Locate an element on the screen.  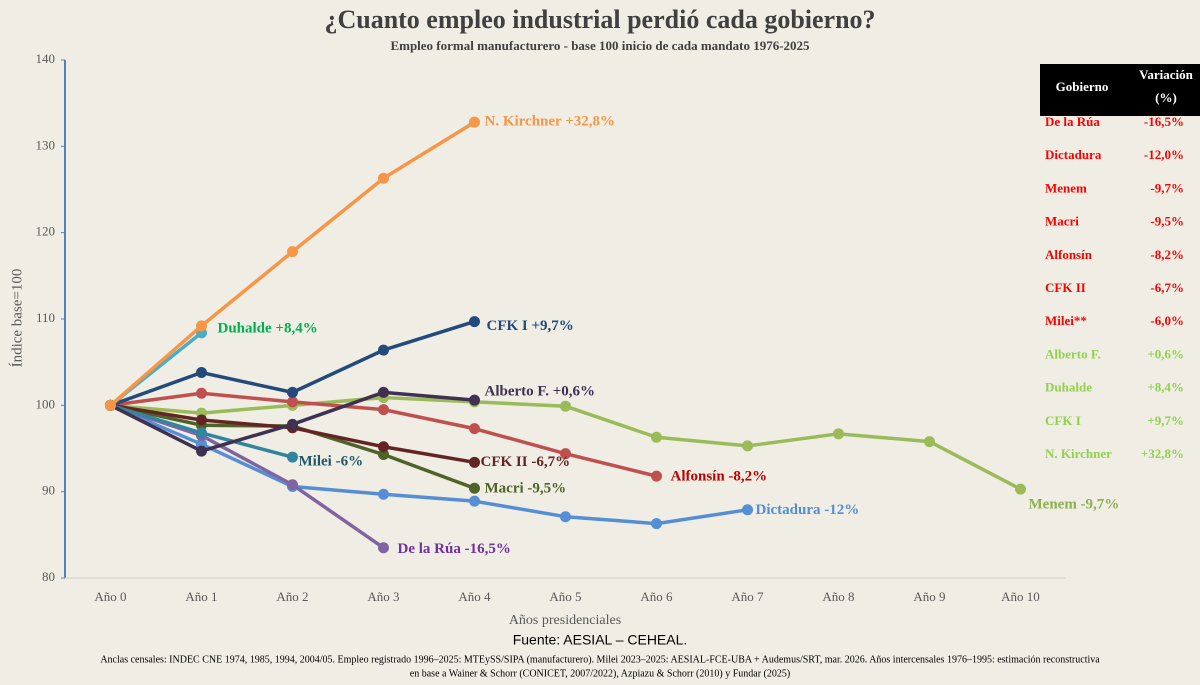
x-tick-label: Año 10 is located at coordinates (1020, 596).